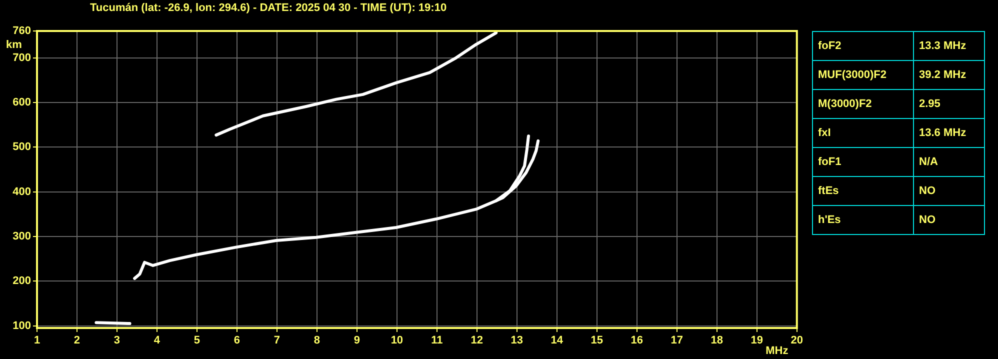 Image resolution: width=998 pixels, height=359 pixels. Describe the element at coordinates (949, 162) in the screenshot. I see `text: N/A` at that location.